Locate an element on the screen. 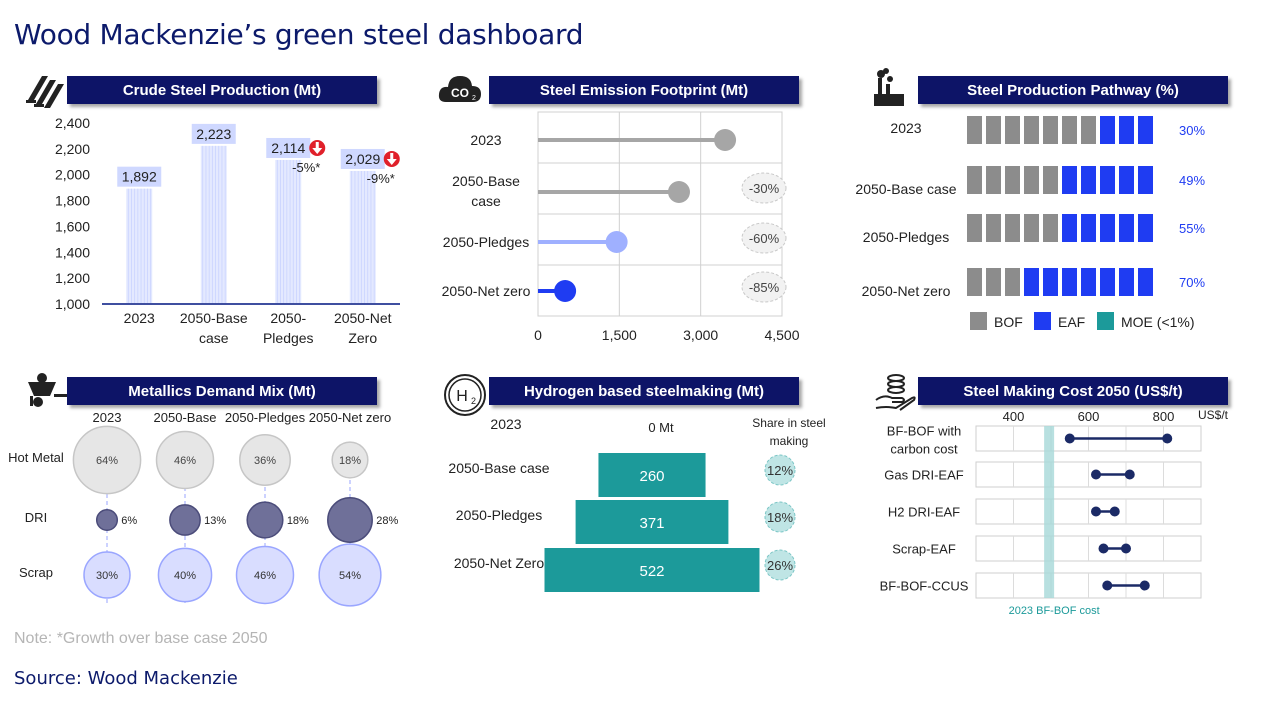 The width and height of the screenshot is (1272, 711). row-label: Hot Metal is located at coordinates (36, 457).